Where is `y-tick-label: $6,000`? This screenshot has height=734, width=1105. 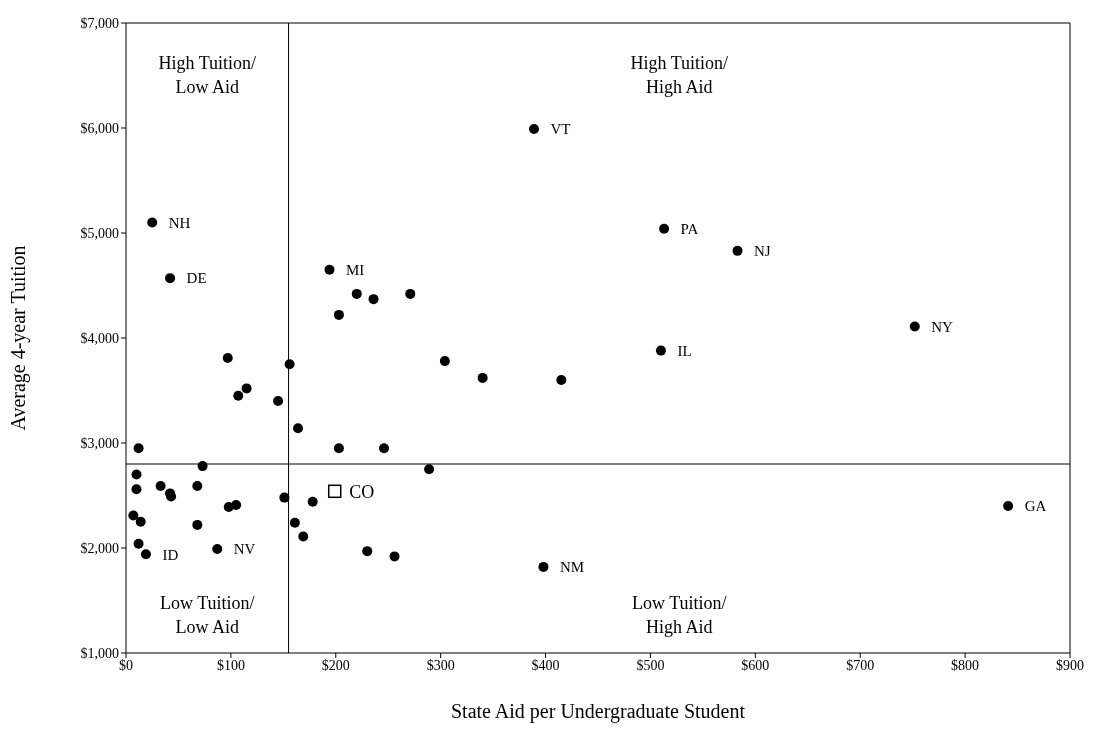 y-tick-label: $6,000 is located at coordinates (99, 128).